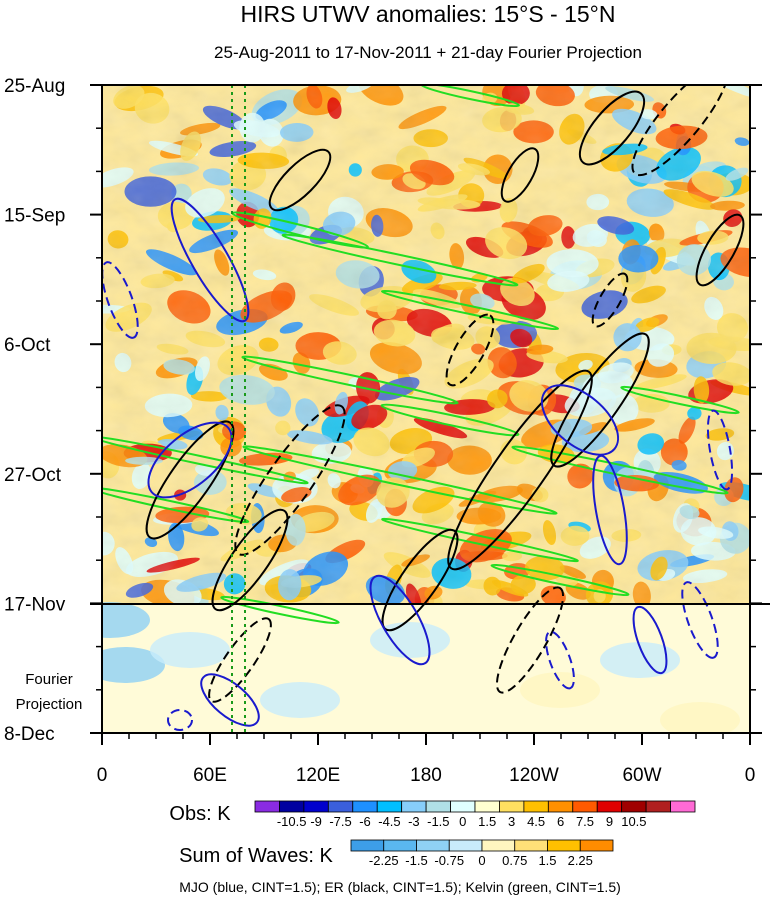  What do you see at coordinates (641, 775) in the screenshot?
I see `x-tick-label: 60W` at bounding box center [641, 775].